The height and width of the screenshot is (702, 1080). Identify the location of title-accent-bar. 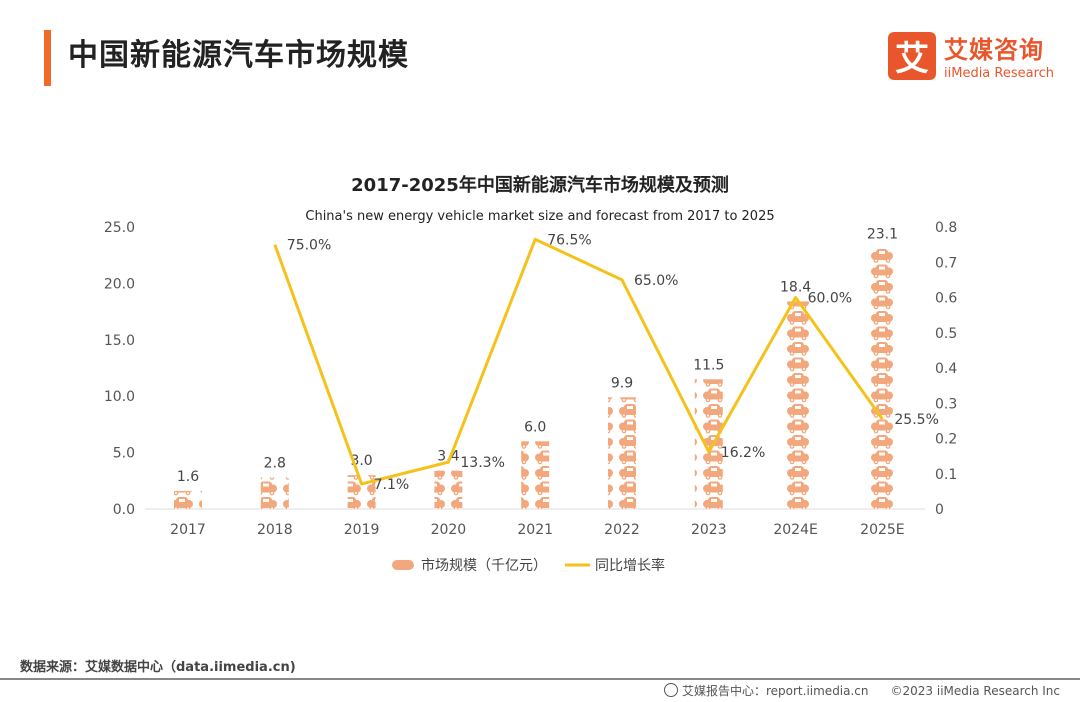
(47, 58).